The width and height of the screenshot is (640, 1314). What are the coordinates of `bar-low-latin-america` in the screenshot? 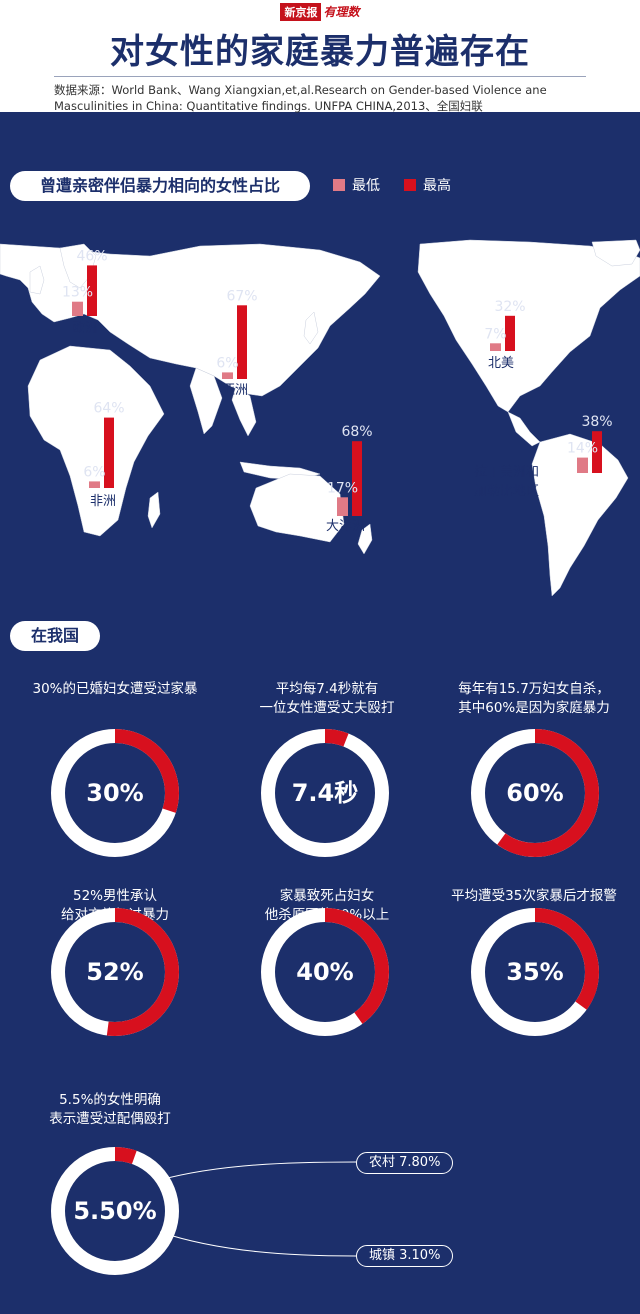 It's located at (582, 465).